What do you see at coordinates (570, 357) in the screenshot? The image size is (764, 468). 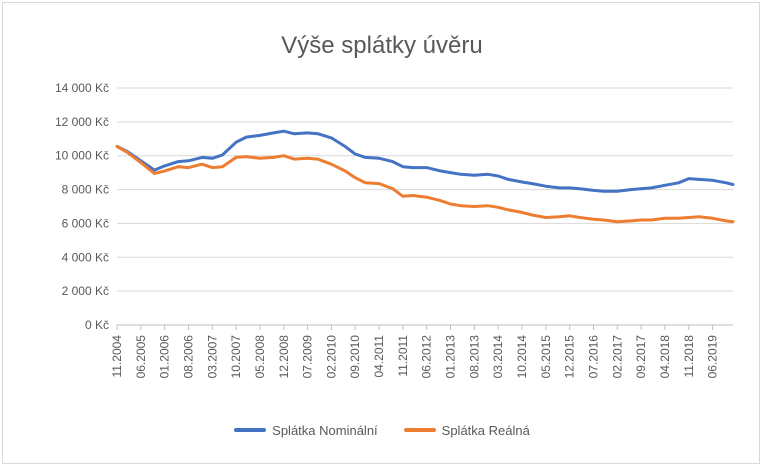 I see `x-tick-label: 12.2015` at bounding box center [570, 357].